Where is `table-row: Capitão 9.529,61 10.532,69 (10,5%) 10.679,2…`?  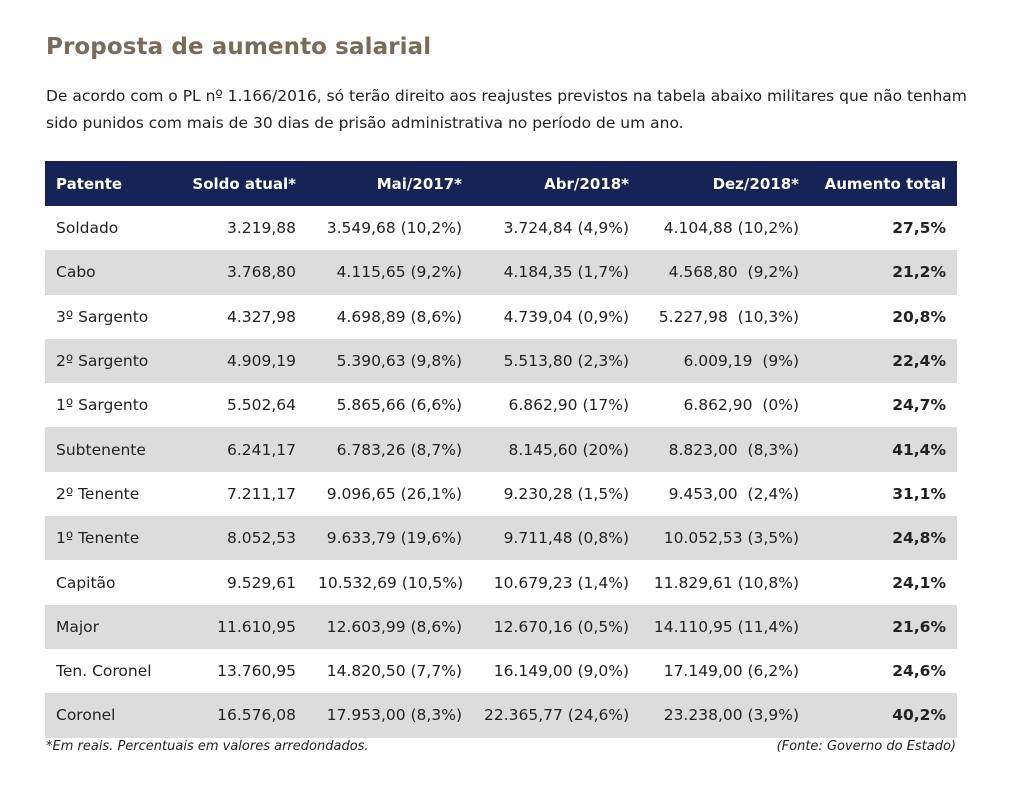 table-row: Capitão 9.529,61 10.532,69 (10,5%) 10.679,2… is located at coordinates (501, 582).